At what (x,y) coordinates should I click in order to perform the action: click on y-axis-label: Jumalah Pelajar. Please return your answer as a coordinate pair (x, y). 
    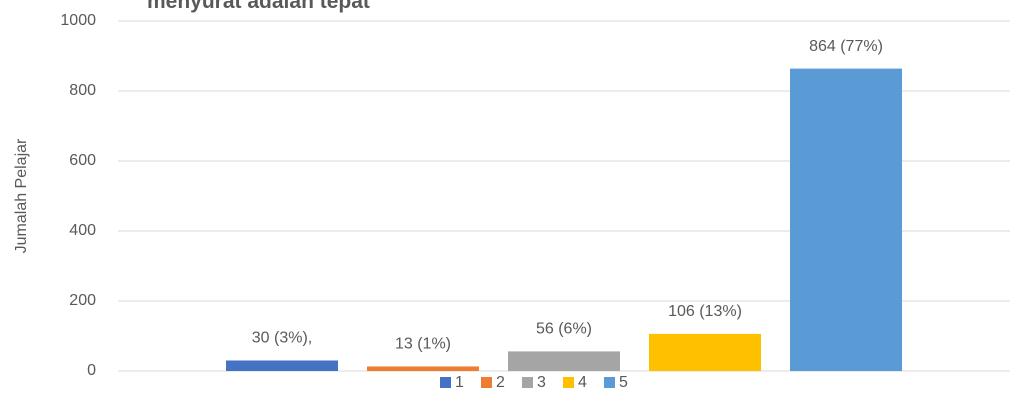
    Looking at the image, I should click on (21, 195).